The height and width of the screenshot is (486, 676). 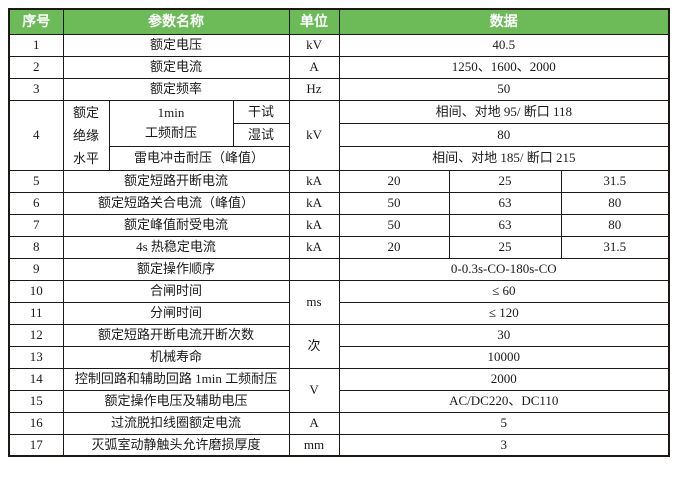 What do you see at coordinates (314, 390) in the screenshot?
I see `unit-cell: V` at bounding box center [314, 390].